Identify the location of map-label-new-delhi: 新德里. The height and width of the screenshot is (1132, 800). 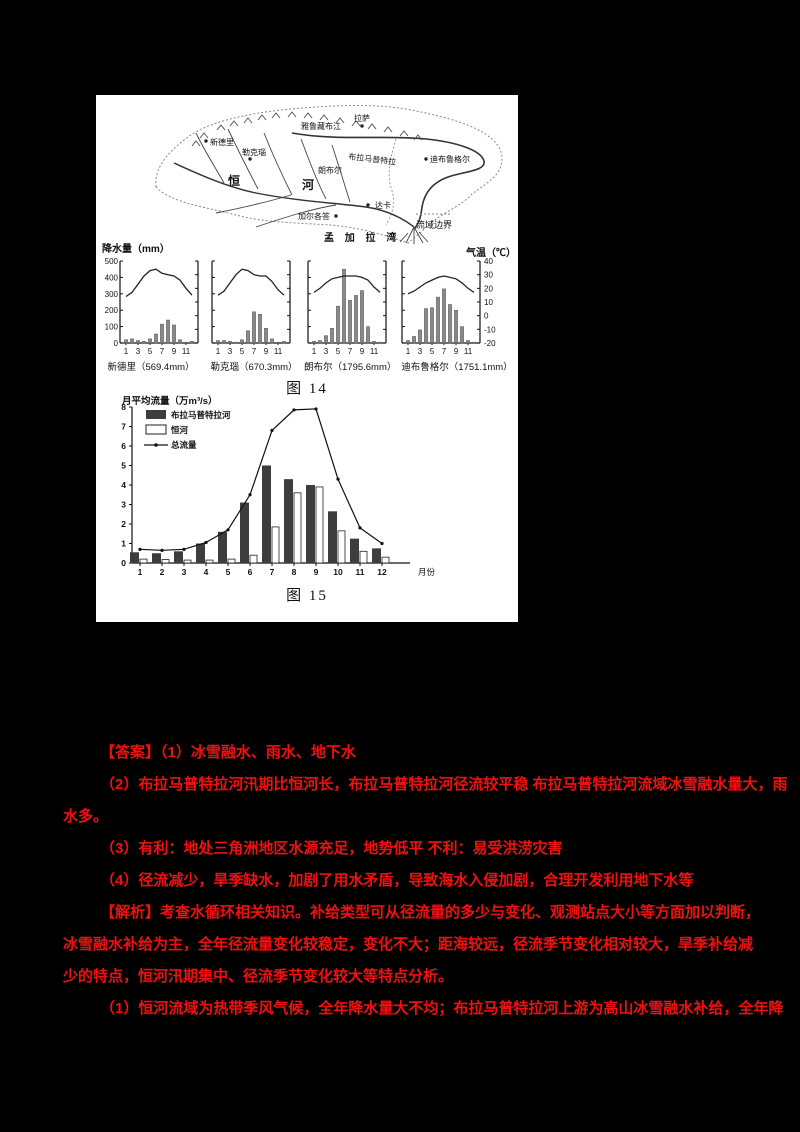
(222, 142).